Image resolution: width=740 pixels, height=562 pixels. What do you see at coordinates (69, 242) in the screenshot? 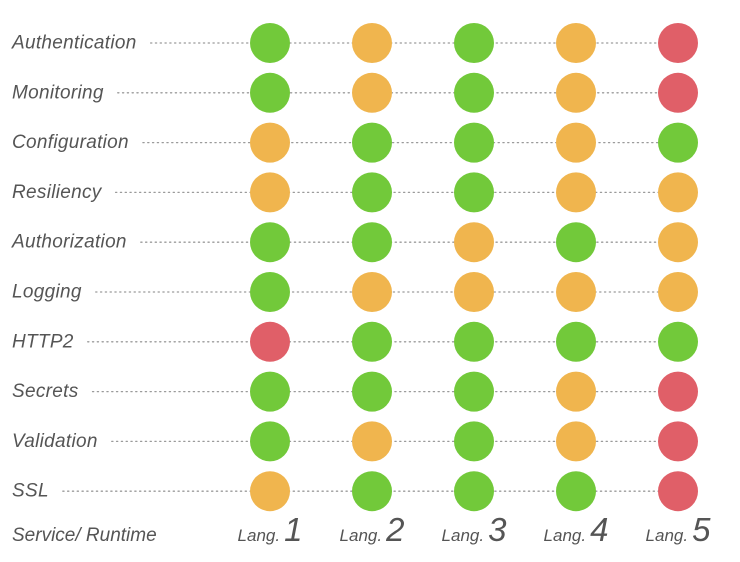
I see `row-label: Authorization` at bounding box center [69, 242].